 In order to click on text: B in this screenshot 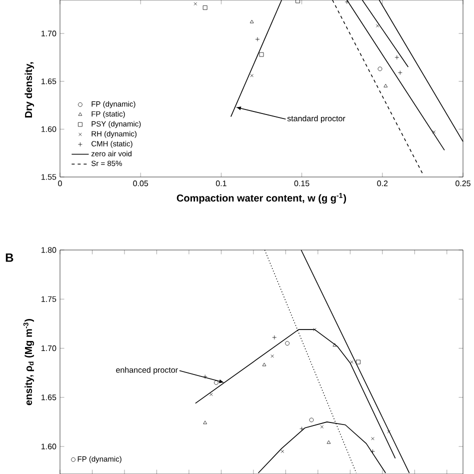, I will do `click(10, 258)`.